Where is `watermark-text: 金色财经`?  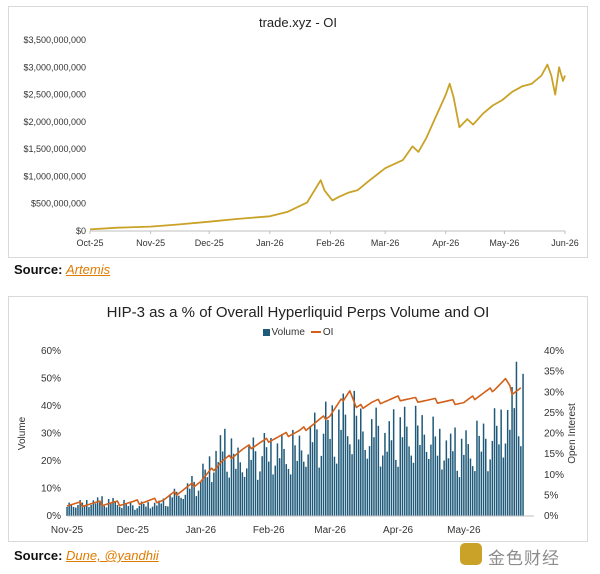 watermark-text: 金色财经 is located at coordinates (524, 558).